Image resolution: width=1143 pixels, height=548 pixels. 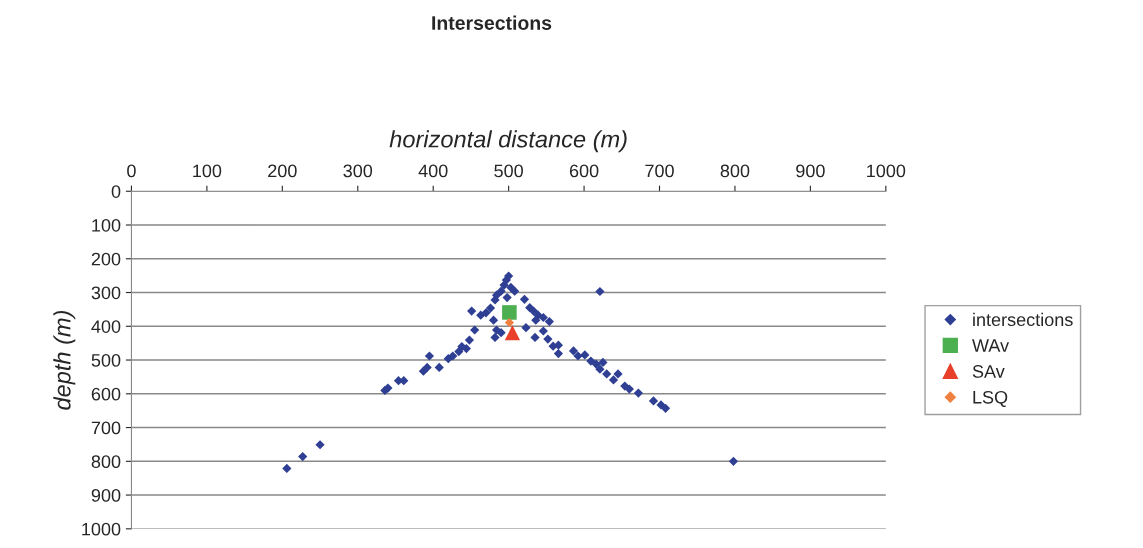 What do you see at coordinates (492, 22) in the screenshot?
I see `chart-title: Intersections` at bounding box center [492, 22].